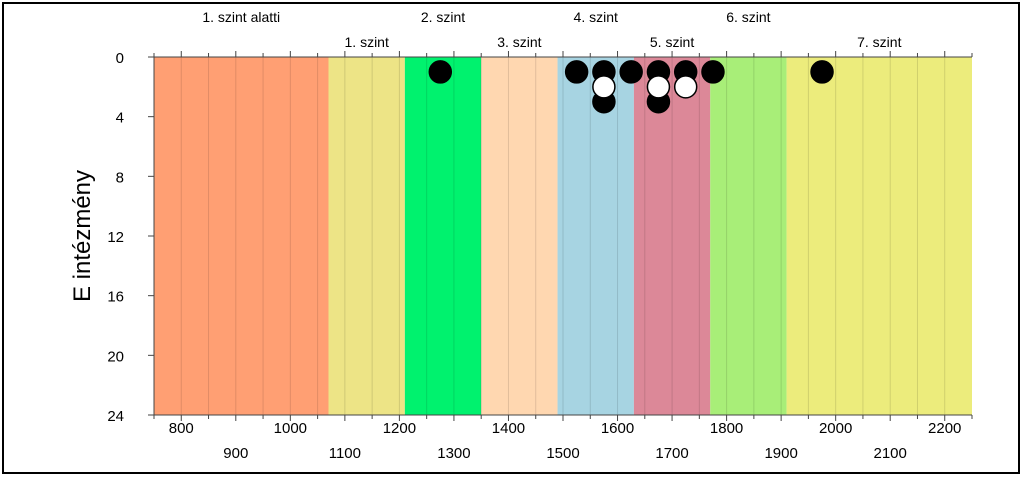 This screenshot has height=478, width=1024. Describe the element at coordinates (631, 87) in the screenshot. I see `data-points` at that location.